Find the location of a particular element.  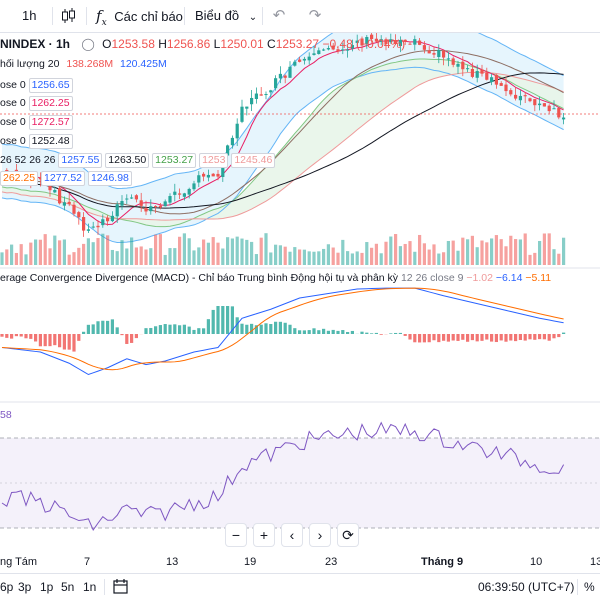

range-1d-button: 1n is located at coordinates (89, 587).